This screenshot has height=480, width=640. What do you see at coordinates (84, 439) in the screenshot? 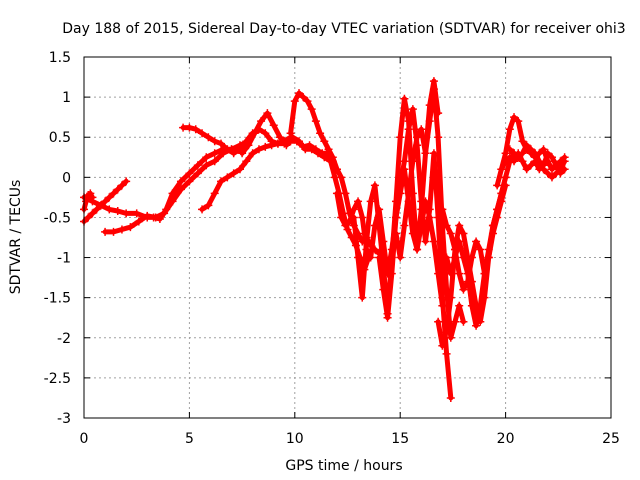
I see `x-tick-label: 0` at bounding box center [84, 439].